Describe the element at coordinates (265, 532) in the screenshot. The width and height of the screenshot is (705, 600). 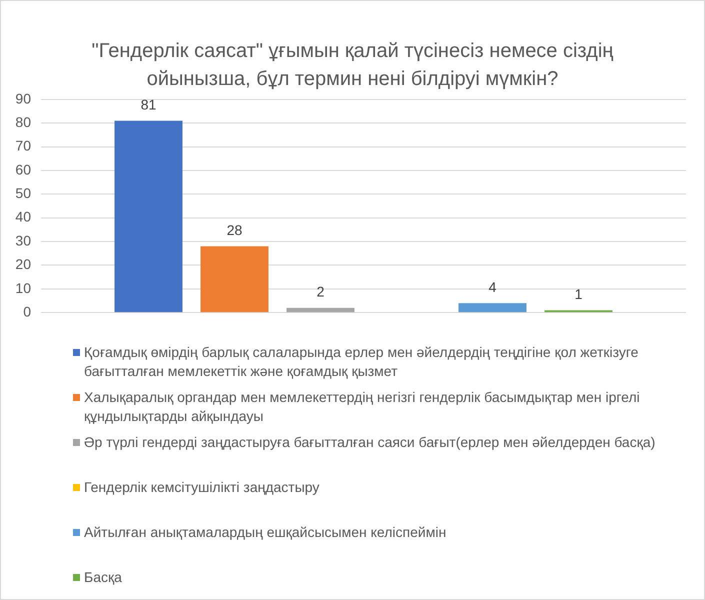
I see `legend-label: Айтылған анықтамалардың ешқайсысымен келіспеймін` at that location.